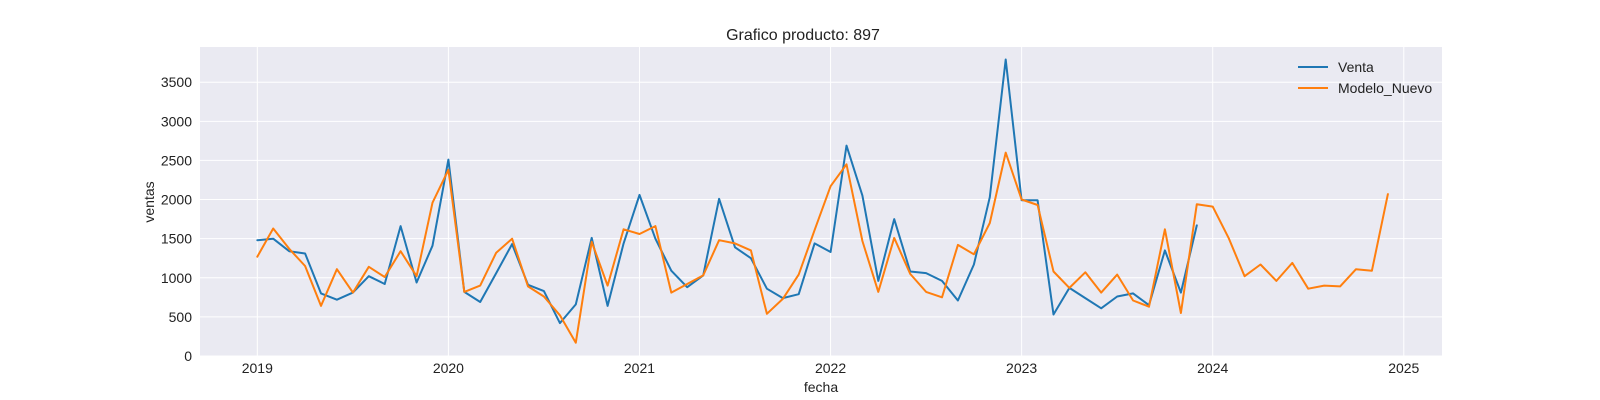  Describe the element at coordinates (176, 278) in the screenshot. I see `y-tick-label: 1000` at that location.